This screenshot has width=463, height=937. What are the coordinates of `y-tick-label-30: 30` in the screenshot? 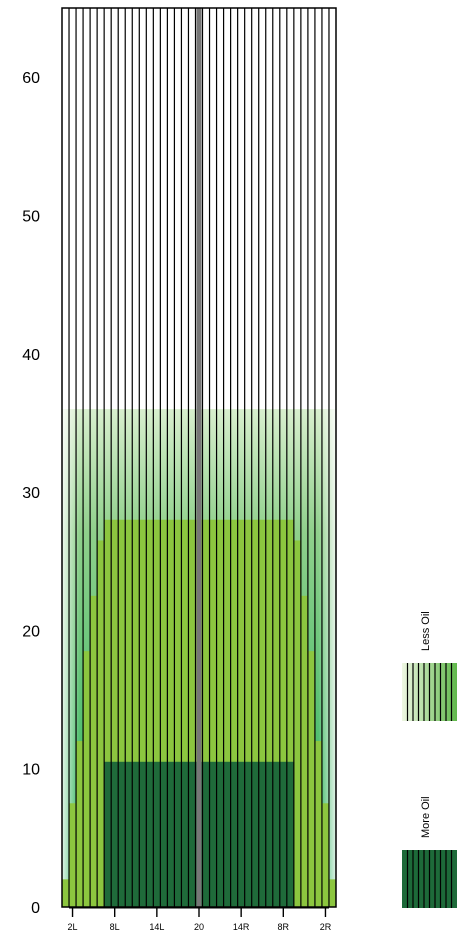 It's located at (31, 493).